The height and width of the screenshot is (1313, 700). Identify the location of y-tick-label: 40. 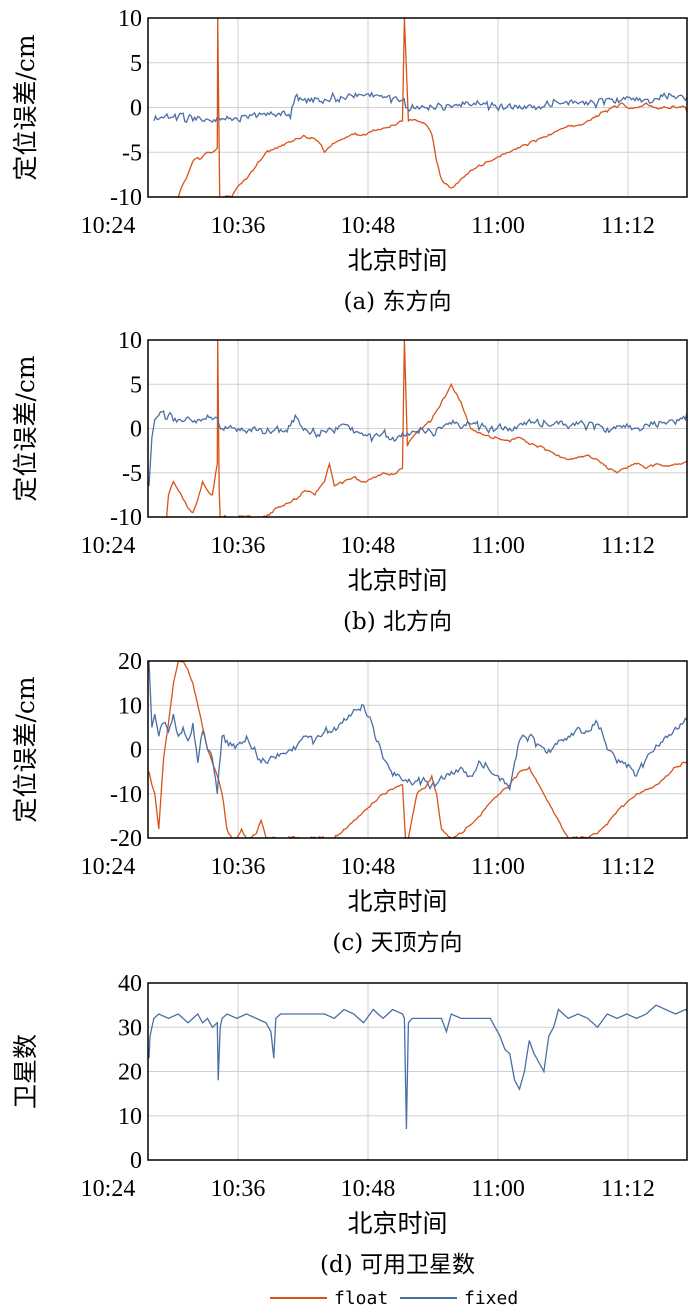
(130, 984).